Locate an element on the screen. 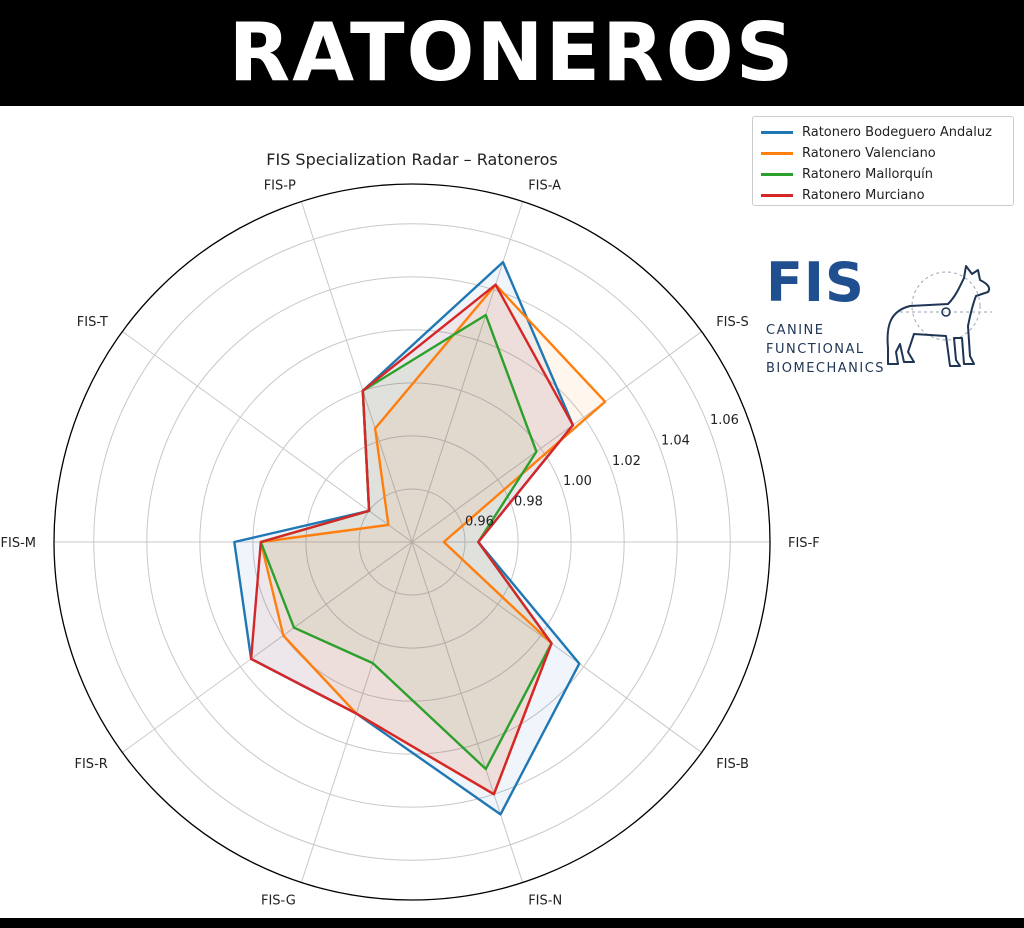 The width and height of the screenshot is (1024, 928). dog-silhouette-icon is located at coordinates (939, 316).